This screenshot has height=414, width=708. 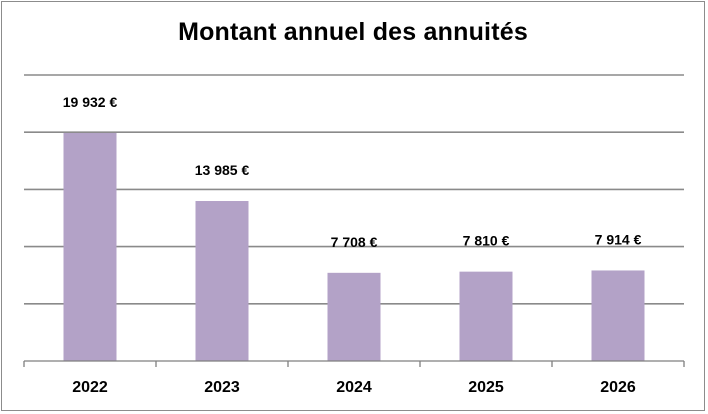 What do you see at coordinates (354, 316) in the screenshot?
I see `bar-2024` at bounding box center [354, 316].